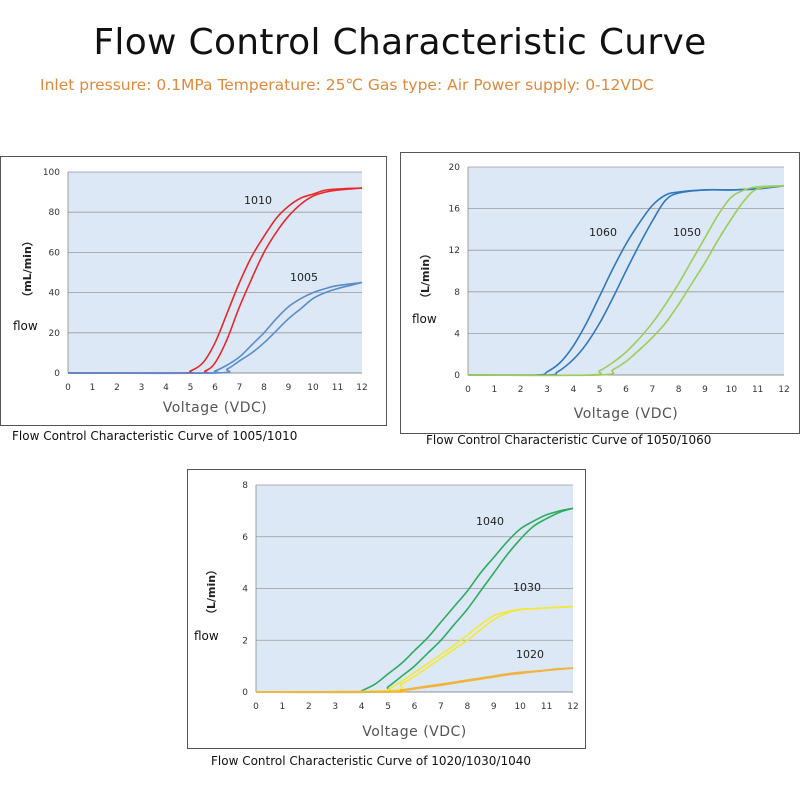 The width and height of the screenshot is (800, 800). I want to click on series-annotation: 1050, so click(687, 232).